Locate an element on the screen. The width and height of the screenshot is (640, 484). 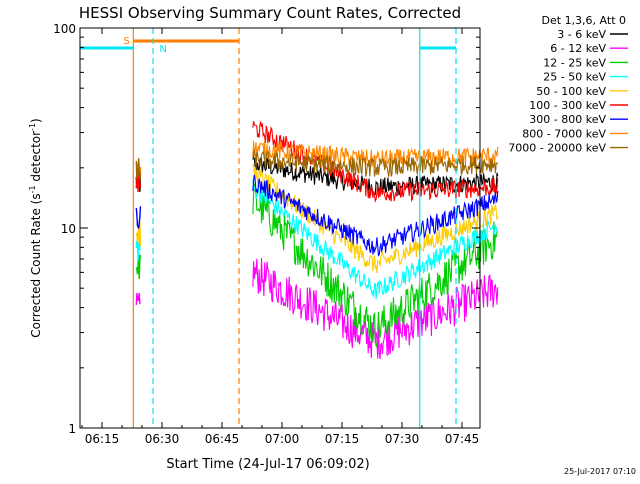
y-axis-label-mid: detector is located at coordinates (36, 158).